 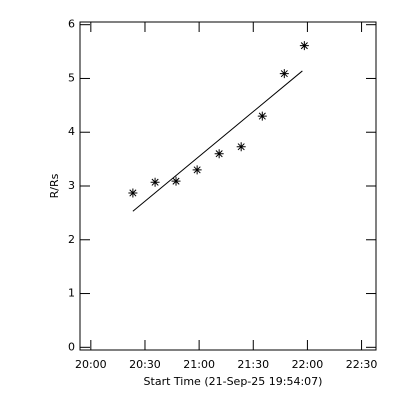 What do you see at coordinates (362, 364) in the screenshot?
I see `x-tick-label: 22:30` at bounding box center [362, 364].